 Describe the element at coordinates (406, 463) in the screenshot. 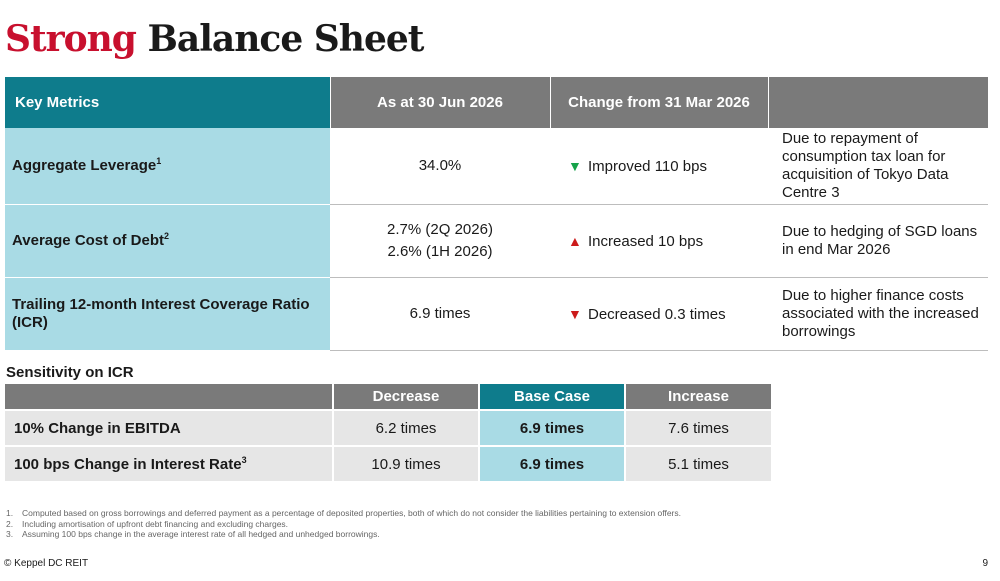

I see `cell-decrease: 10.9 times` at that location.